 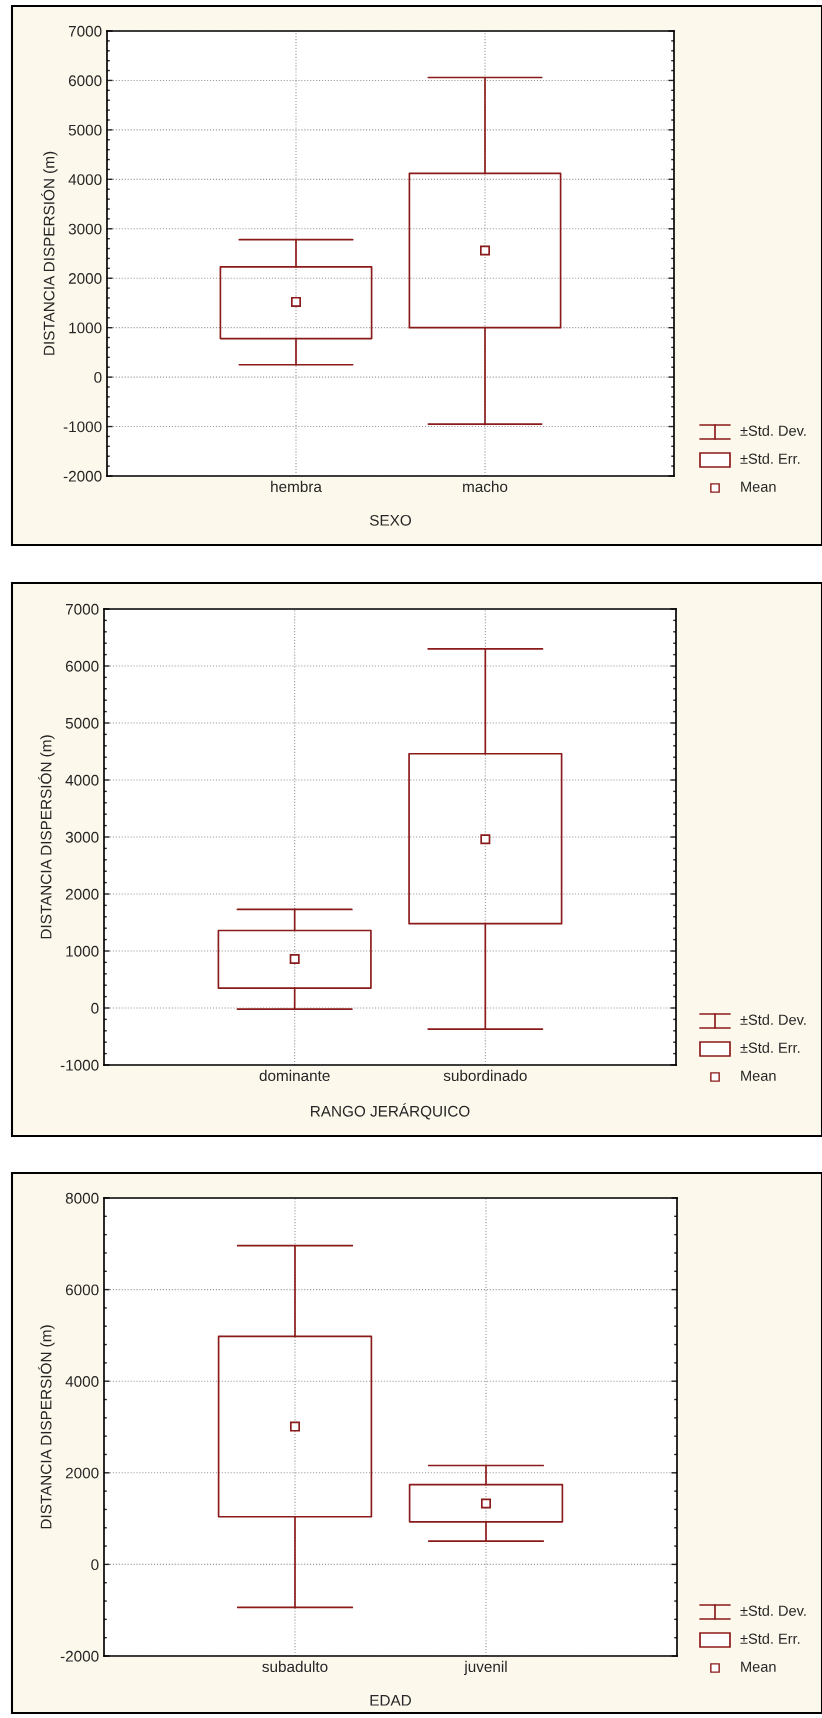 I want to click on x-tick-label: subadulto, so click(x=295, y=1666).